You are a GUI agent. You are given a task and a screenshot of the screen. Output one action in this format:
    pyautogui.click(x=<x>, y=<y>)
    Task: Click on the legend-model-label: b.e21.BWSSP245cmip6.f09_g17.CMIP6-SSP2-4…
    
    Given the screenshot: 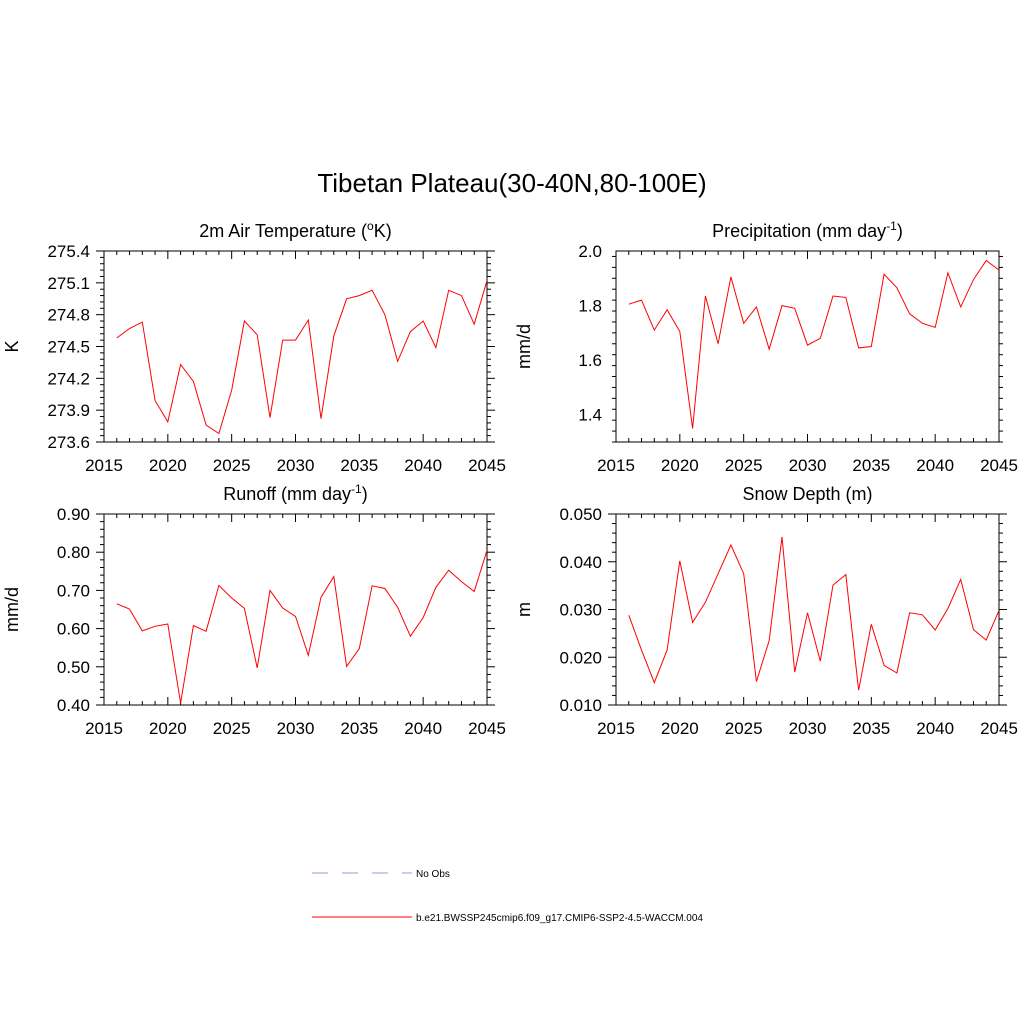 What is the action you would take?
    pyautogui.click(x=559, y=918)
    